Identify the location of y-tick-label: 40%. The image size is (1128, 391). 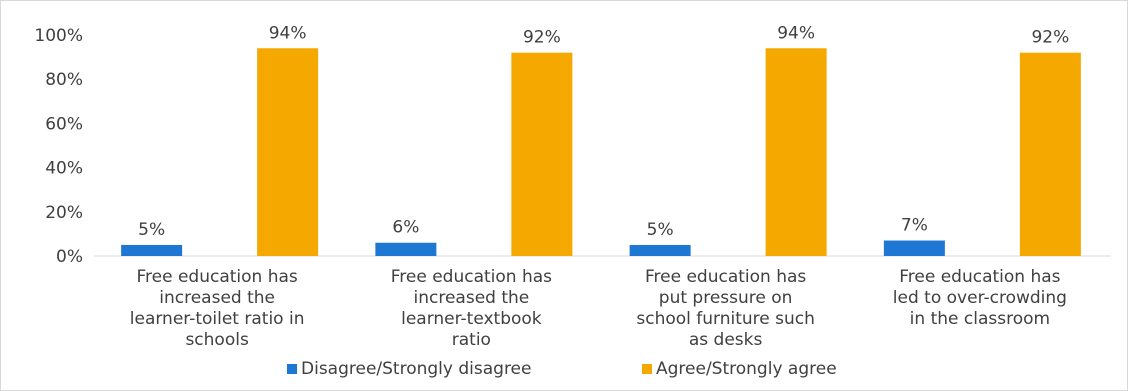
(64, 169).